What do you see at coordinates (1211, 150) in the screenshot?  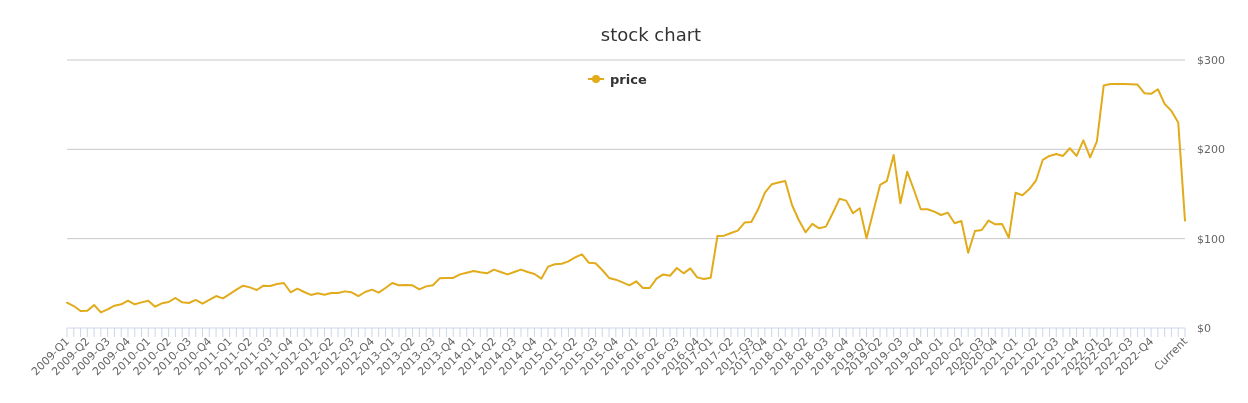 I see `y-tick-label: $200` at bounding box center [1211, 150].